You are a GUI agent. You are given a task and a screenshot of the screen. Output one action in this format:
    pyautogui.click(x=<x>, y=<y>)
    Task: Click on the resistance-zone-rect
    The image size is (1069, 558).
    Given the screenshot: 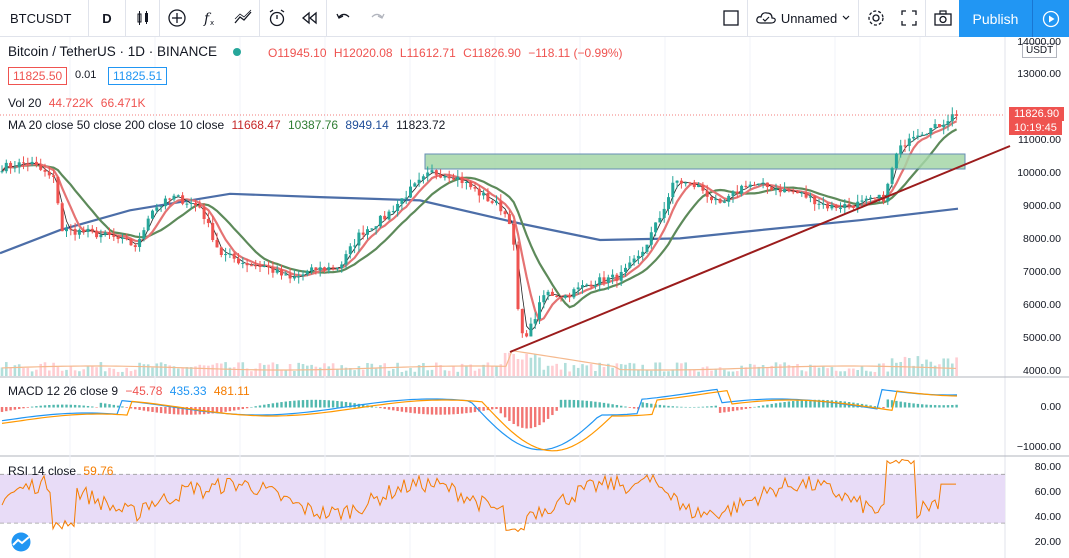 What is the action you would take?
    pyautogui.click(x=695, y=161)
    